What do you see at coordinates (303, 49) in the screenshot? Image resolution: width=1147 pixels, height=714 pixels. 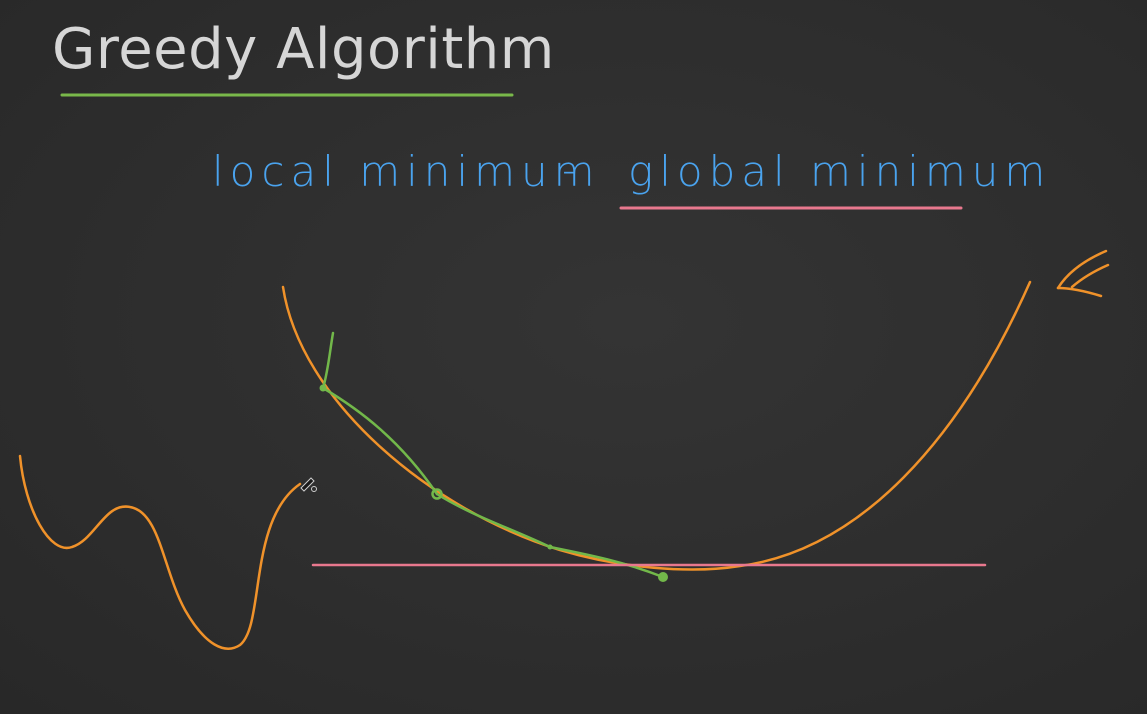 I see `slide-title: Greedy Algorithm` at bounding box center [303, 49].